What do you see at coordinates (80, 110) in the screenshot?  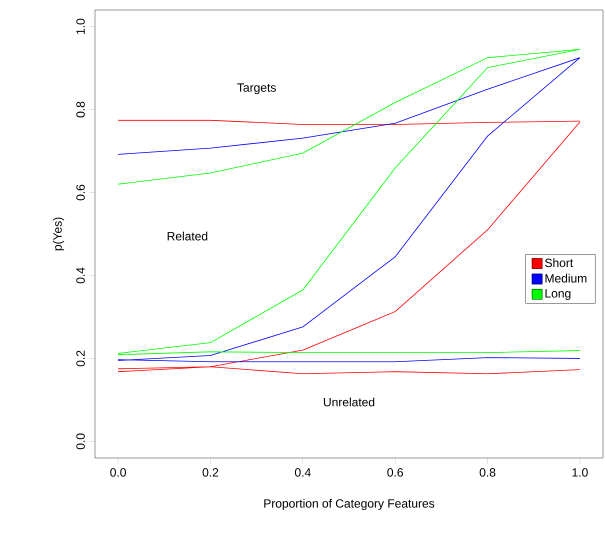 I see `y-tick-label: 0.8` at bounding box center [80, 110].